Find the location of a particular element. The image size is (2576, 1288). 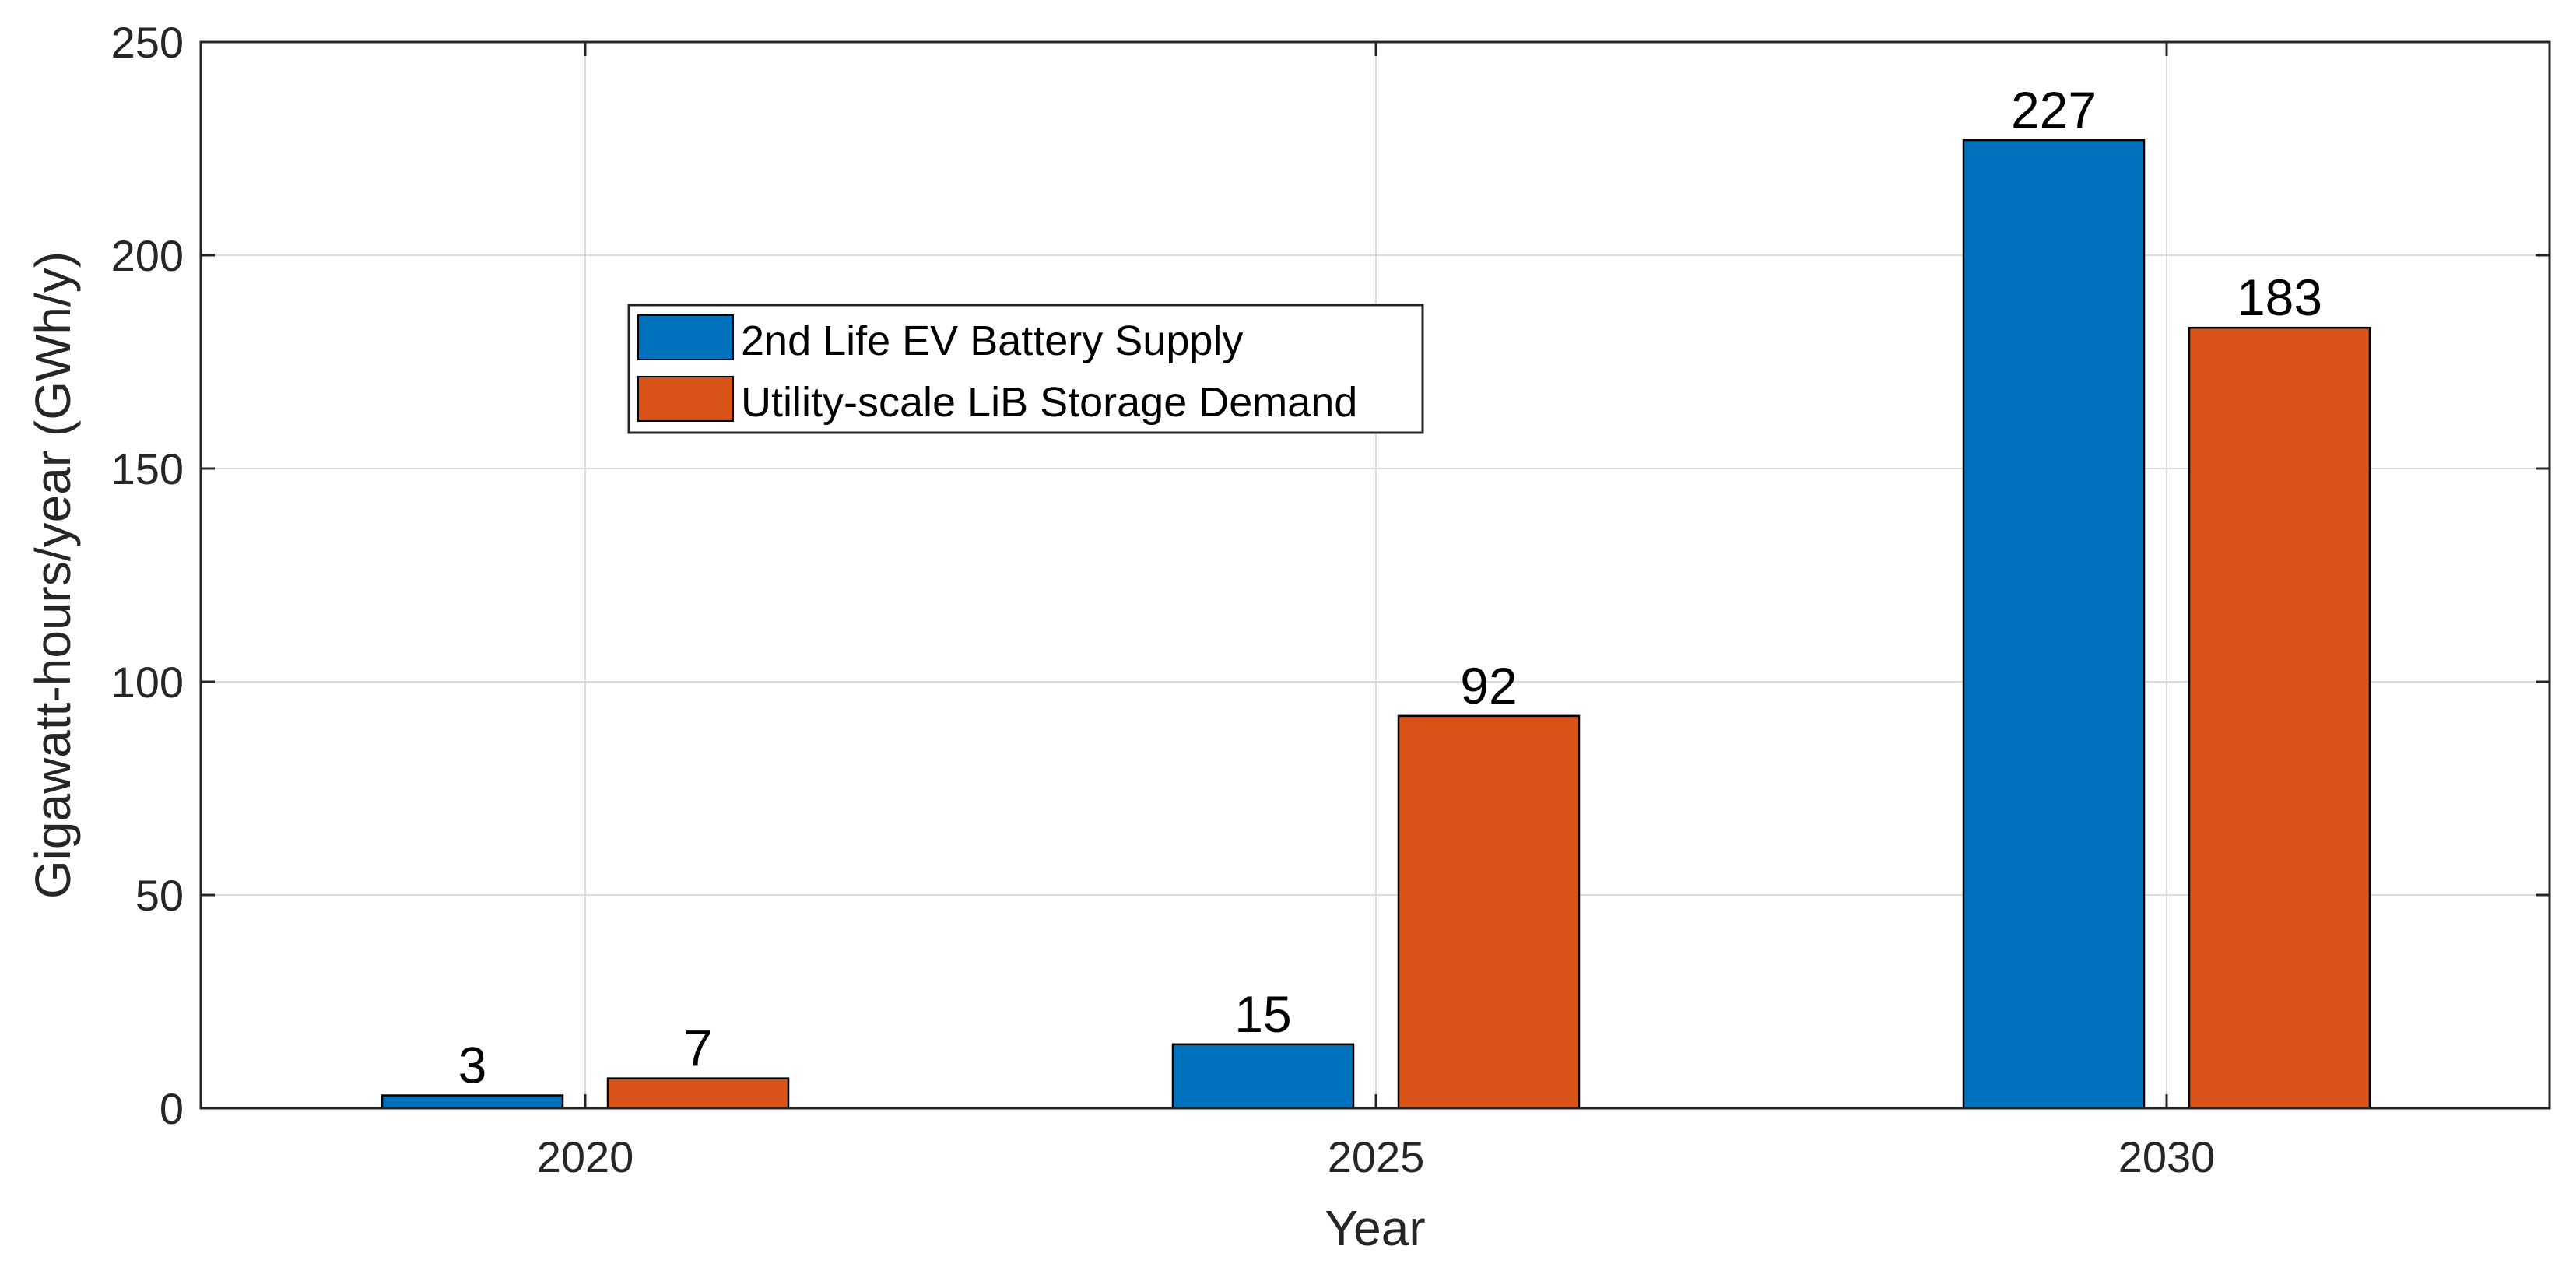

legend-swatch-demand is located at coordinates (686, 399).